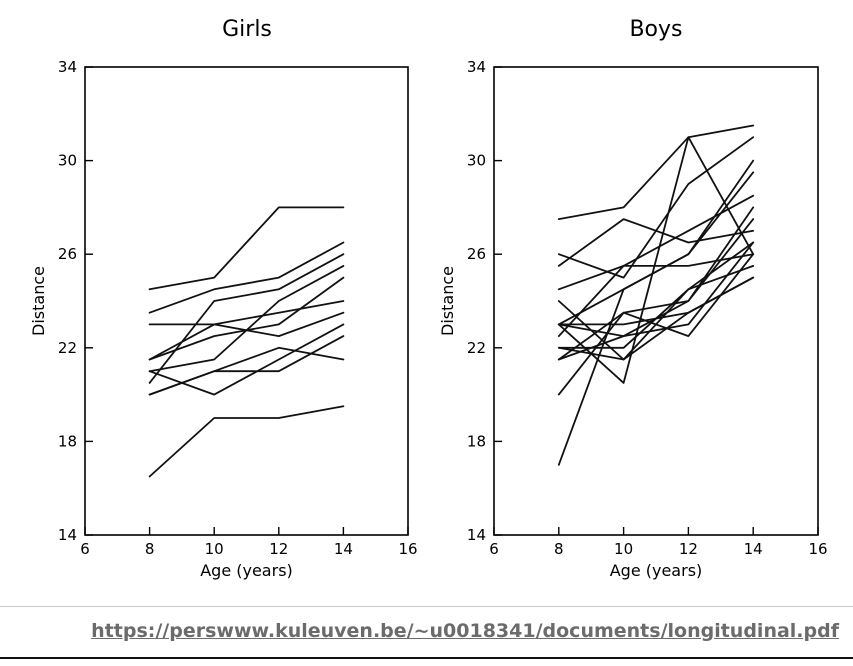  Describe the element at coordinates (246, 570) in the screenshot. I see `girls-x-axis-label: Age (years)` at that location.